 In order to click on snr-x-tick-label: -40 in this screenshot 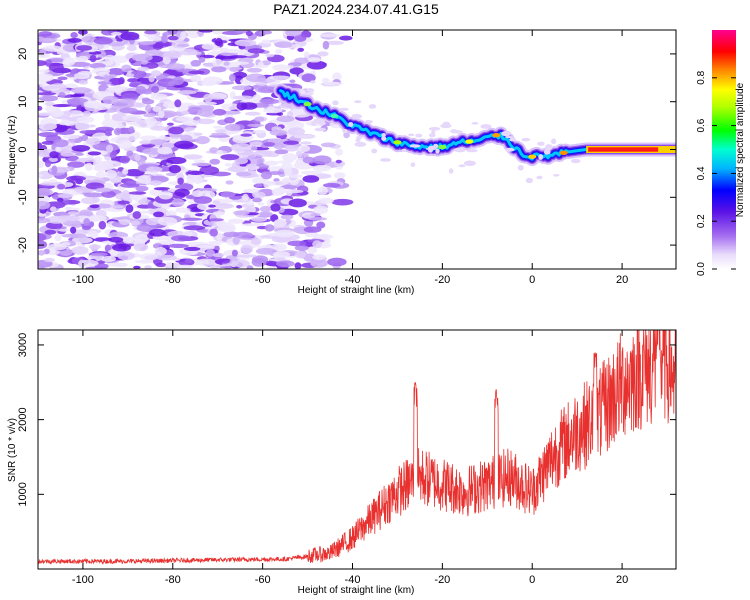, I will do `click(353, 580)`.